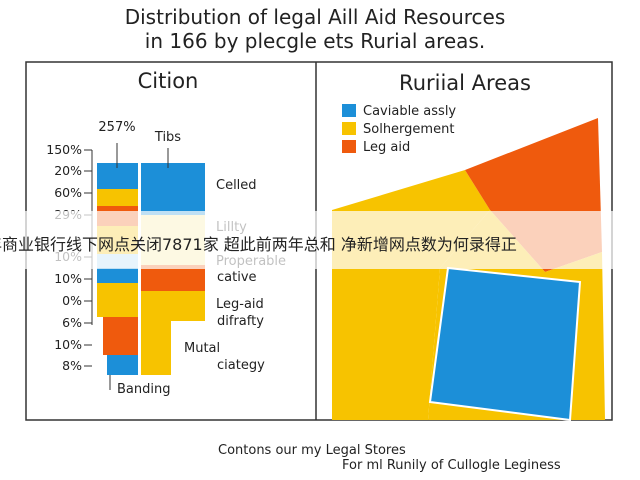  I want to click on footer-line: Contons our my Legal Stores, so click(312, 450).